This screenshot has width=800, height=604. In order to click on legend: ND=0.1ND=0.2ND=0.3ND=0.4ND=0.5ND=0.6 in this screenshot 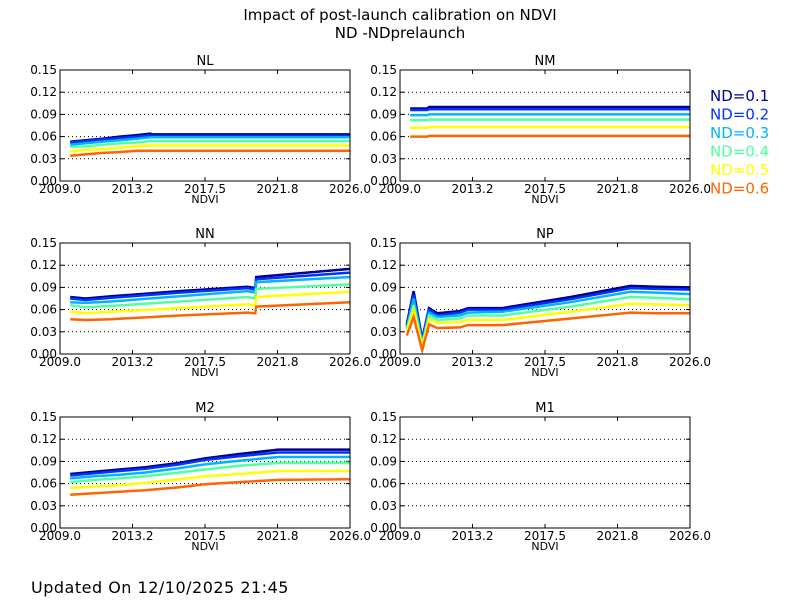, I will do `click(739, 142)`.